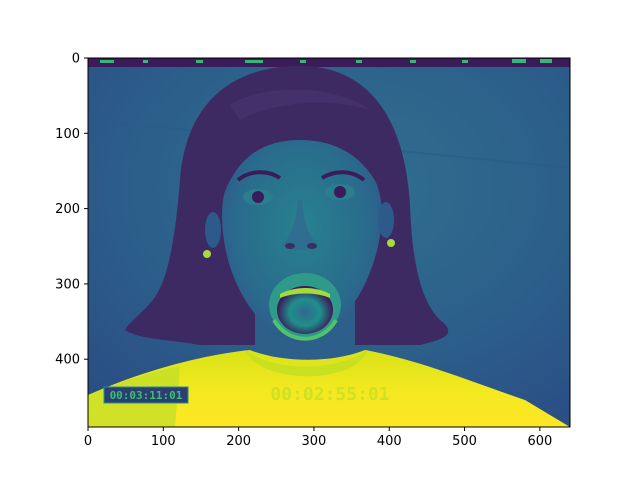 This screenshot has width=640, height=480. Describe the element at coordinates (303, 159) in the screenshot. I see `hair-fringe` at that location.